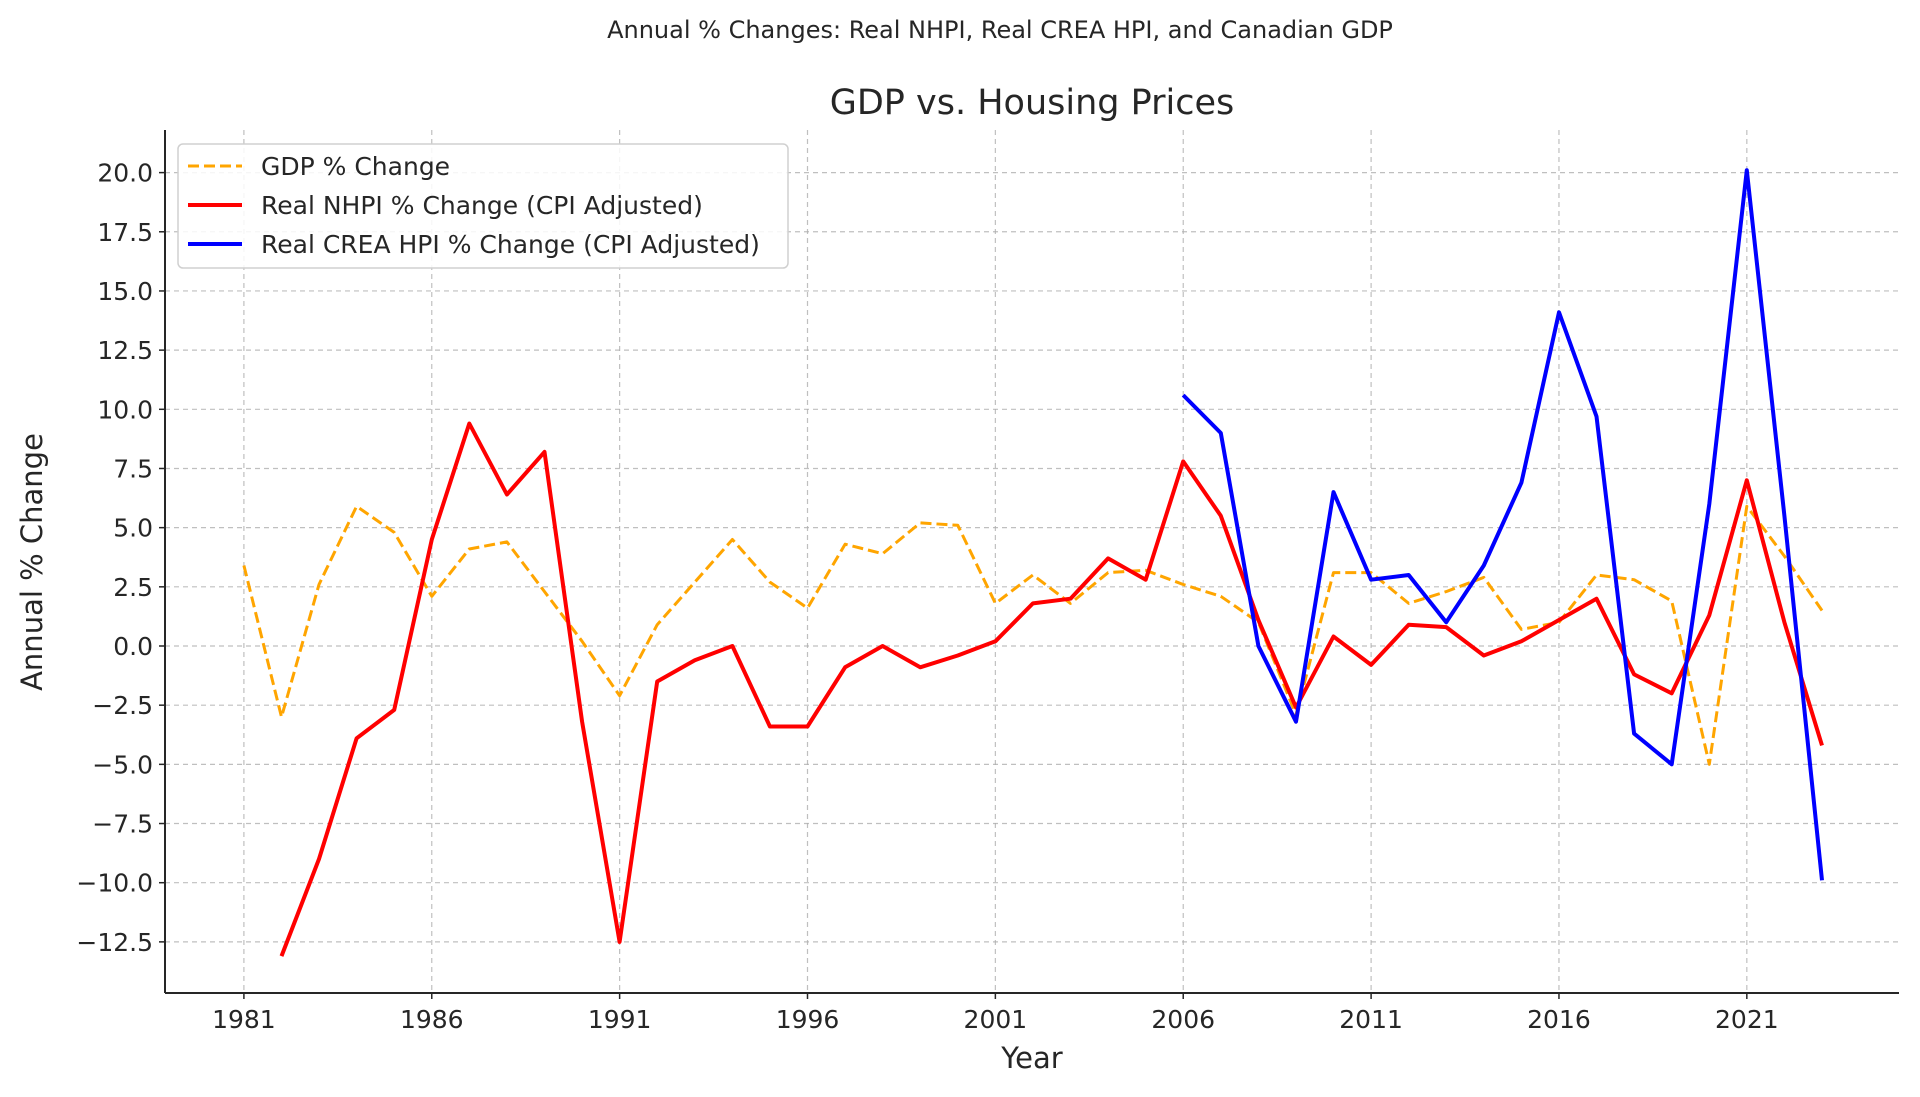 This screenshot has width=1920, height=1097. Describe the element at coordinates (1032, 103) in the screenshot. I see `chart-title: GDP vs. Housing Prices` at that location.